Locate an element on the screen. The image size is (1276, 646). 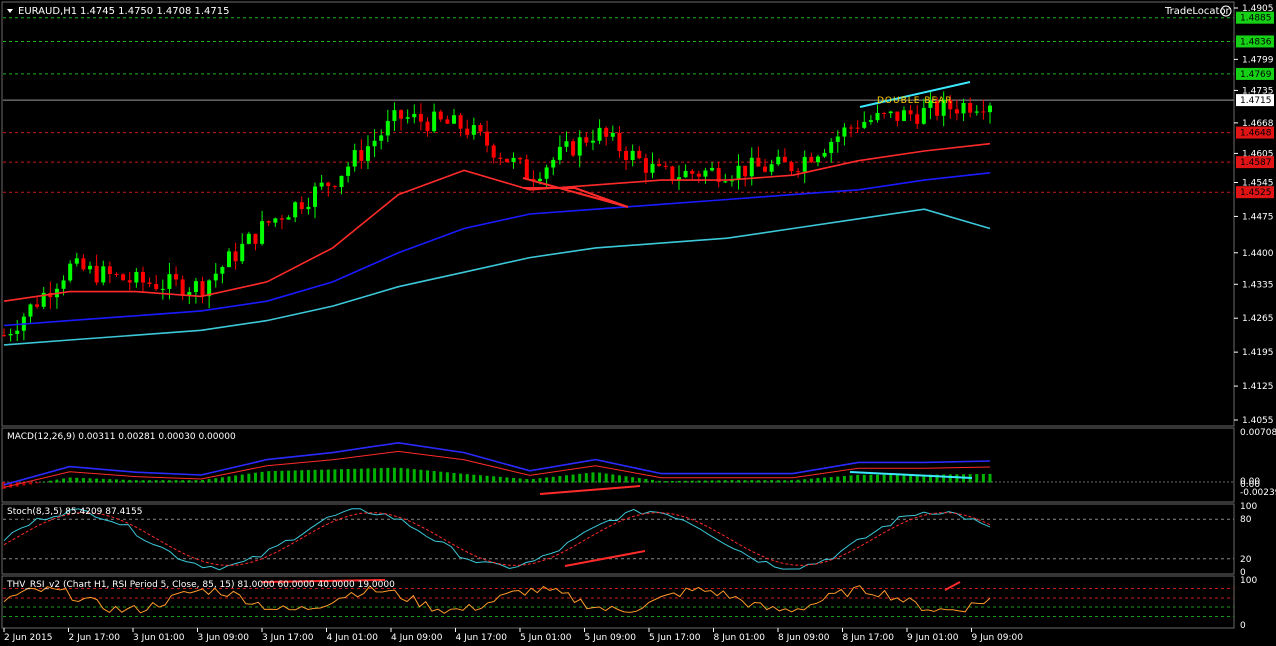
ohlc-readout: 1.4745 1.4750 1.4708 1.4715 is located at coordinates (155, 11).